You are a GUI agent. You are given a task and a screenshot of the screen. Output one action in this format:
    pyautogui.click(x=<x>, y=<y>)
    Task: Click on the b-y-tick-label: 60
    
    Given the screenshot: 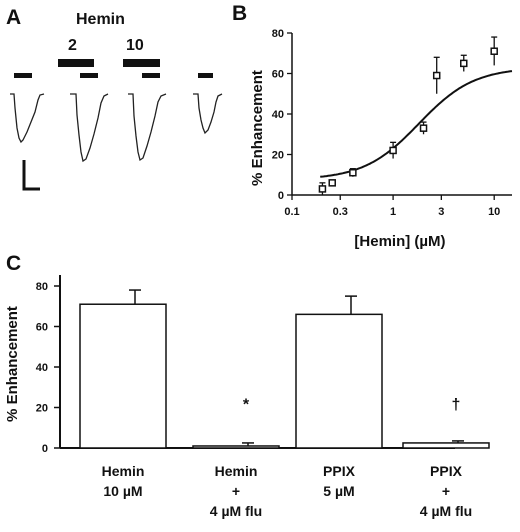 What is the action you would take?
    pyautogui.click(x=278, y=75)
    